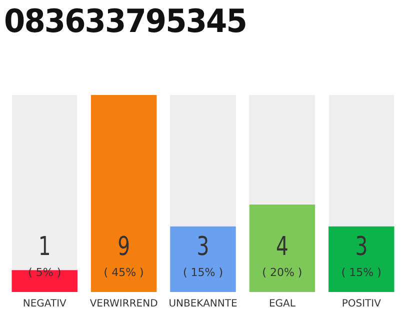  Describe the element at coordinates (203, 304) in the screenshot. I see `x-tick-label: UNBEKANNTE` at that location.